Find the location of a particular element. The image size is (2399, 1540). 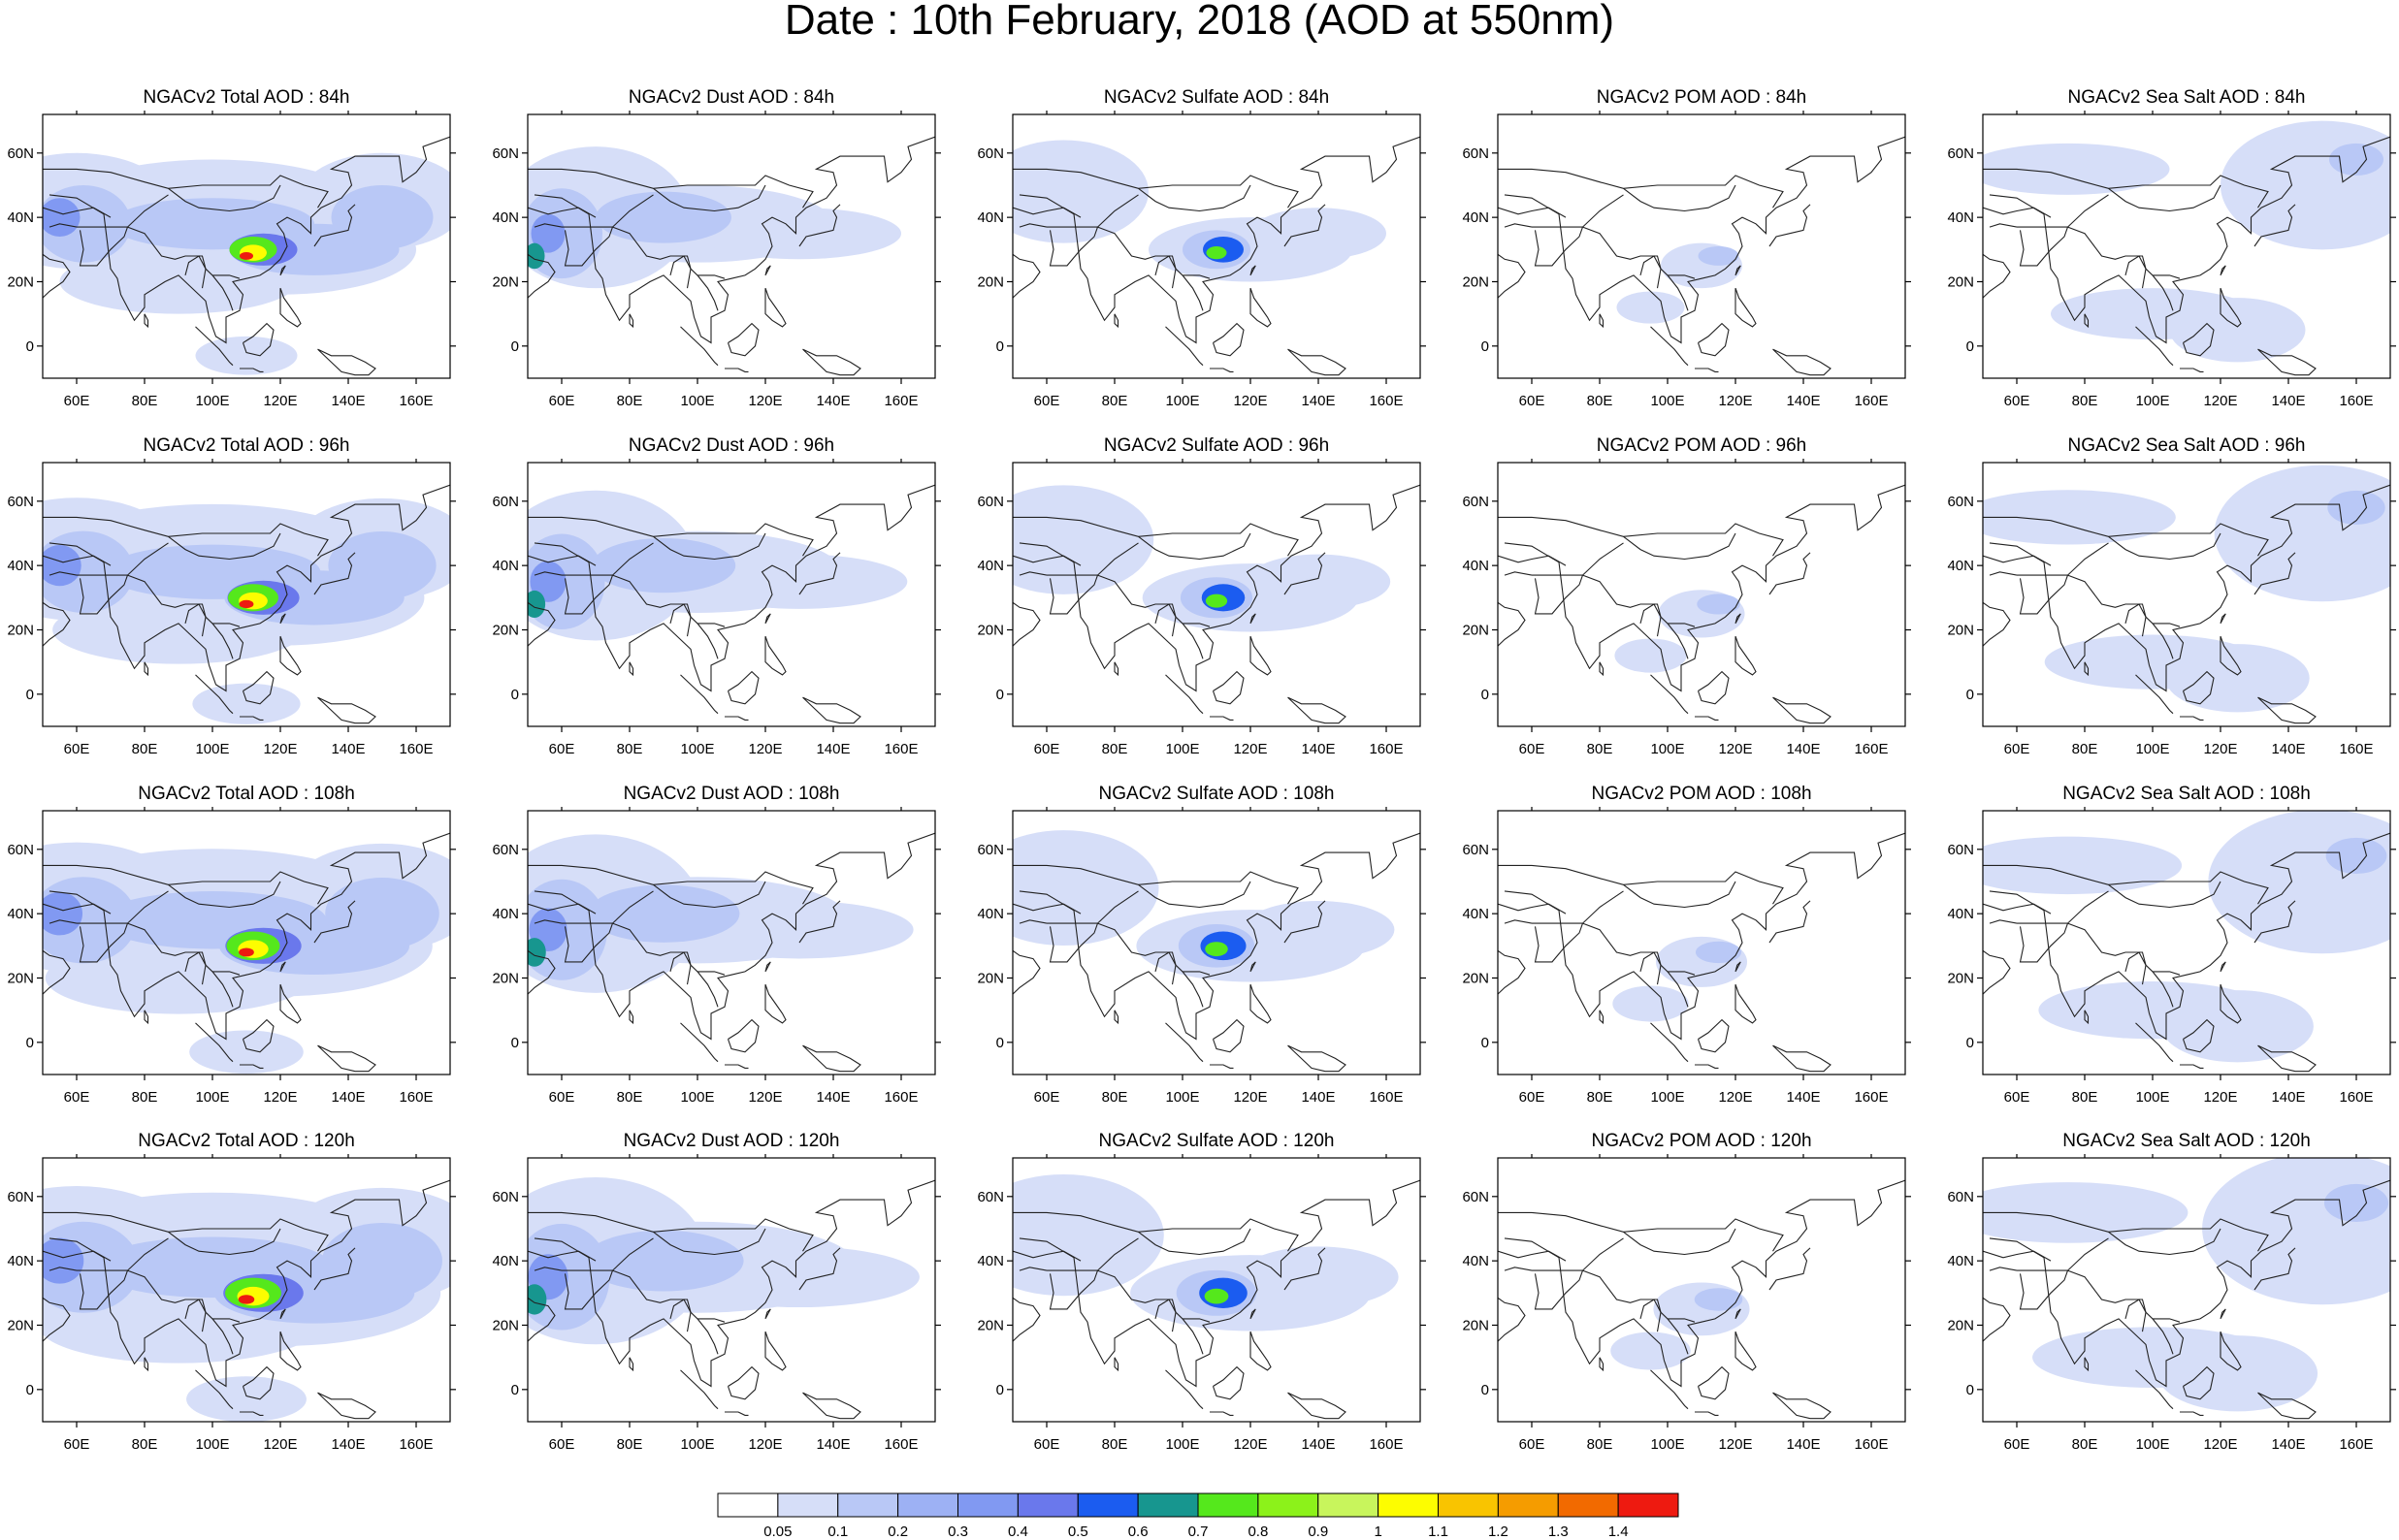

panel-title: NGACv2 Sea Salt AOD : 108h is located at coordinates (2187, 794).